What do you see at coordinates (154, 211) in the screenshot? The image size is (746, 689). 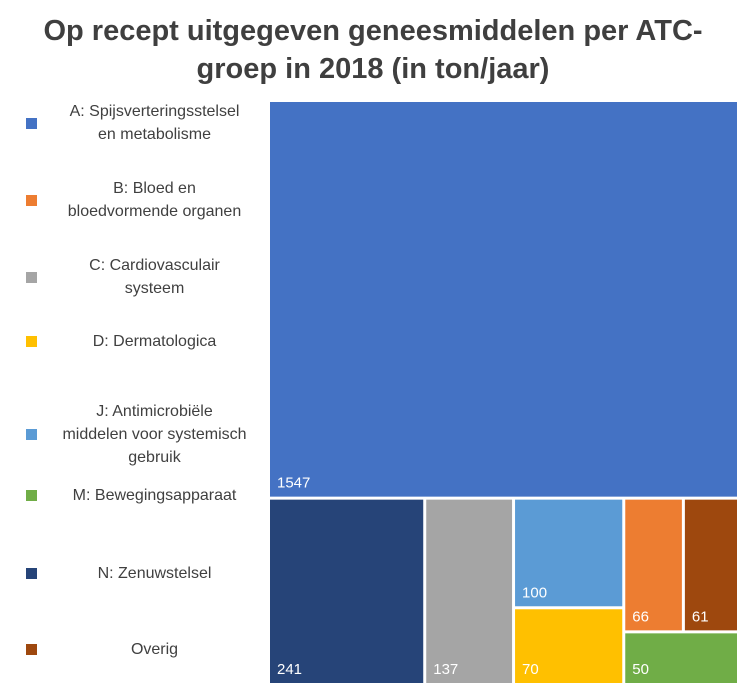 I see `legend-label-line: bloedvormende organen` at bounding box center [154, 211].